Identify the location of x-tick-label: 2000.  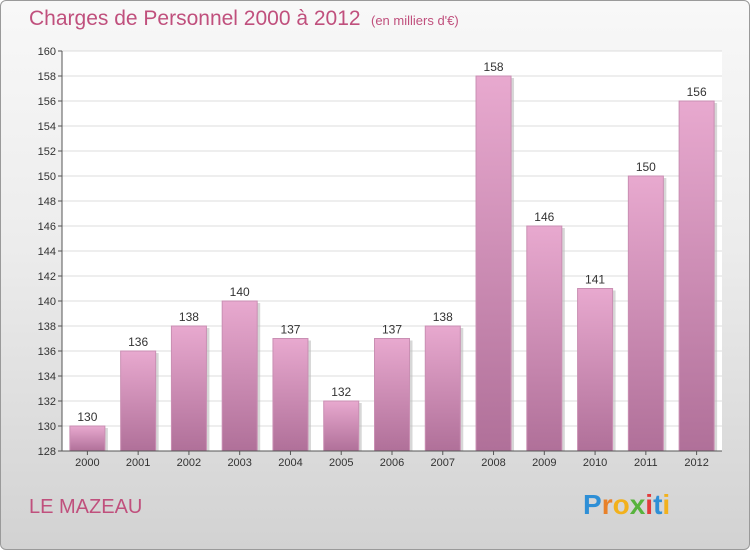
(87, 463).